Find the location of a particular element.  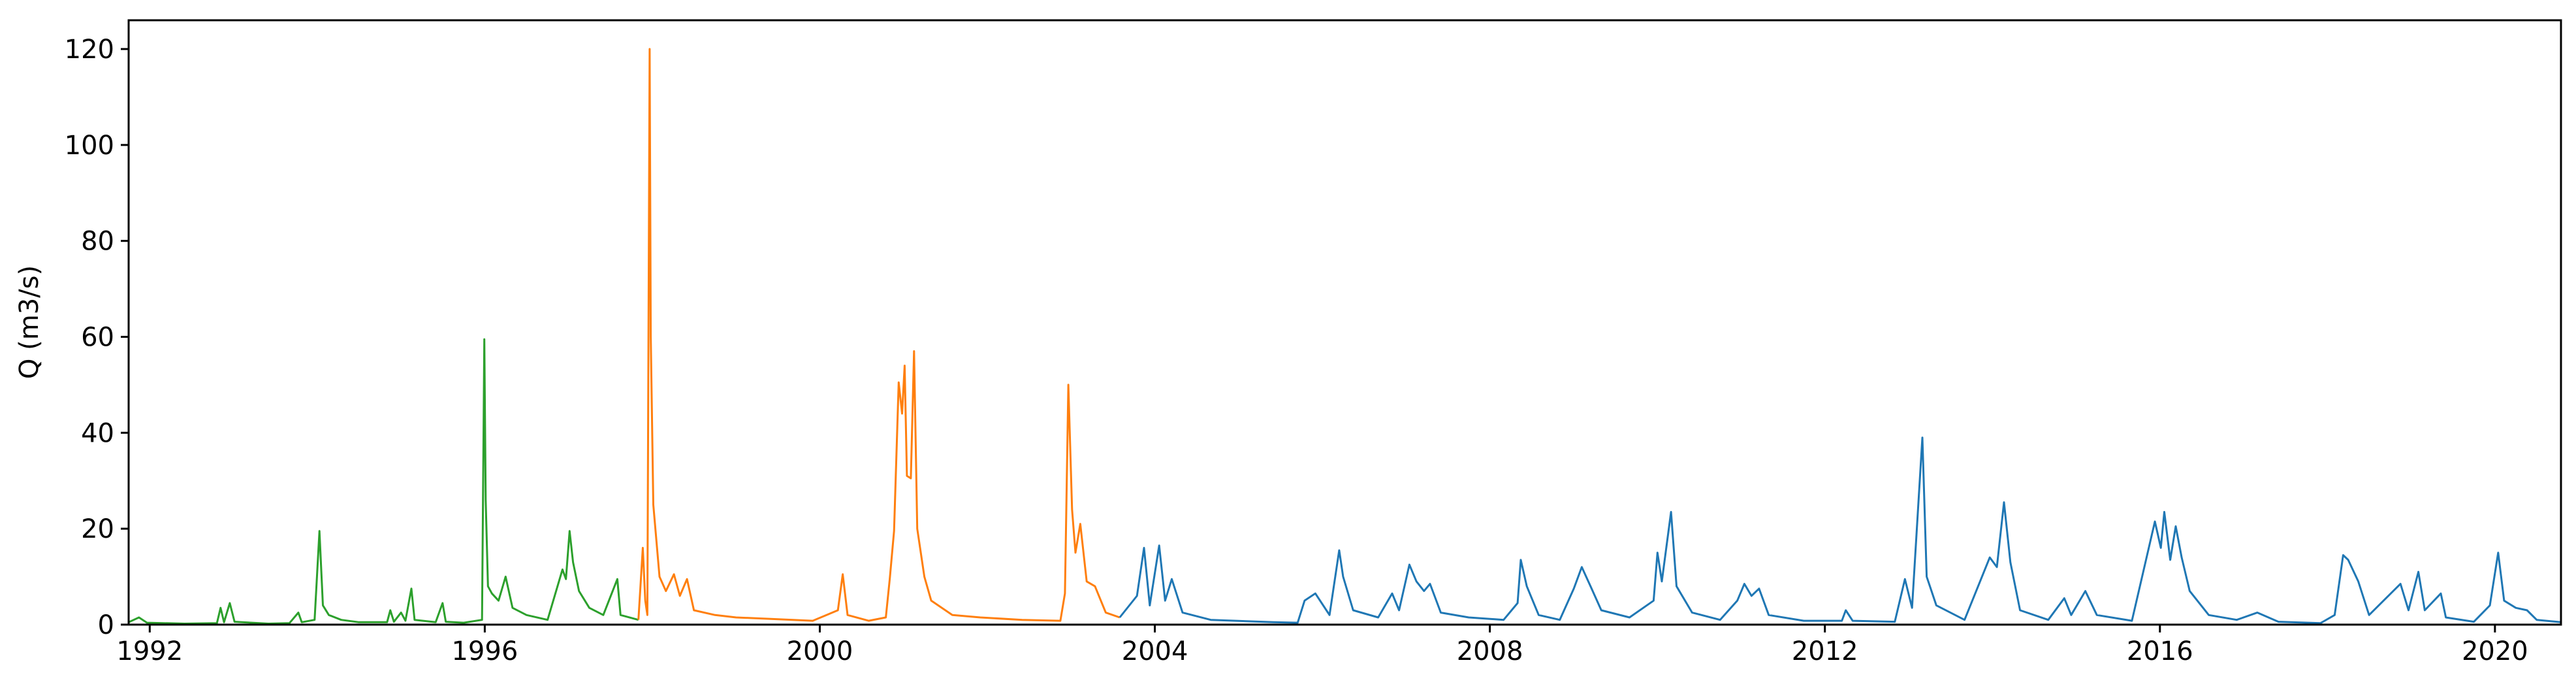

y-tick-label: 40 is located at coordinates (98, 433).